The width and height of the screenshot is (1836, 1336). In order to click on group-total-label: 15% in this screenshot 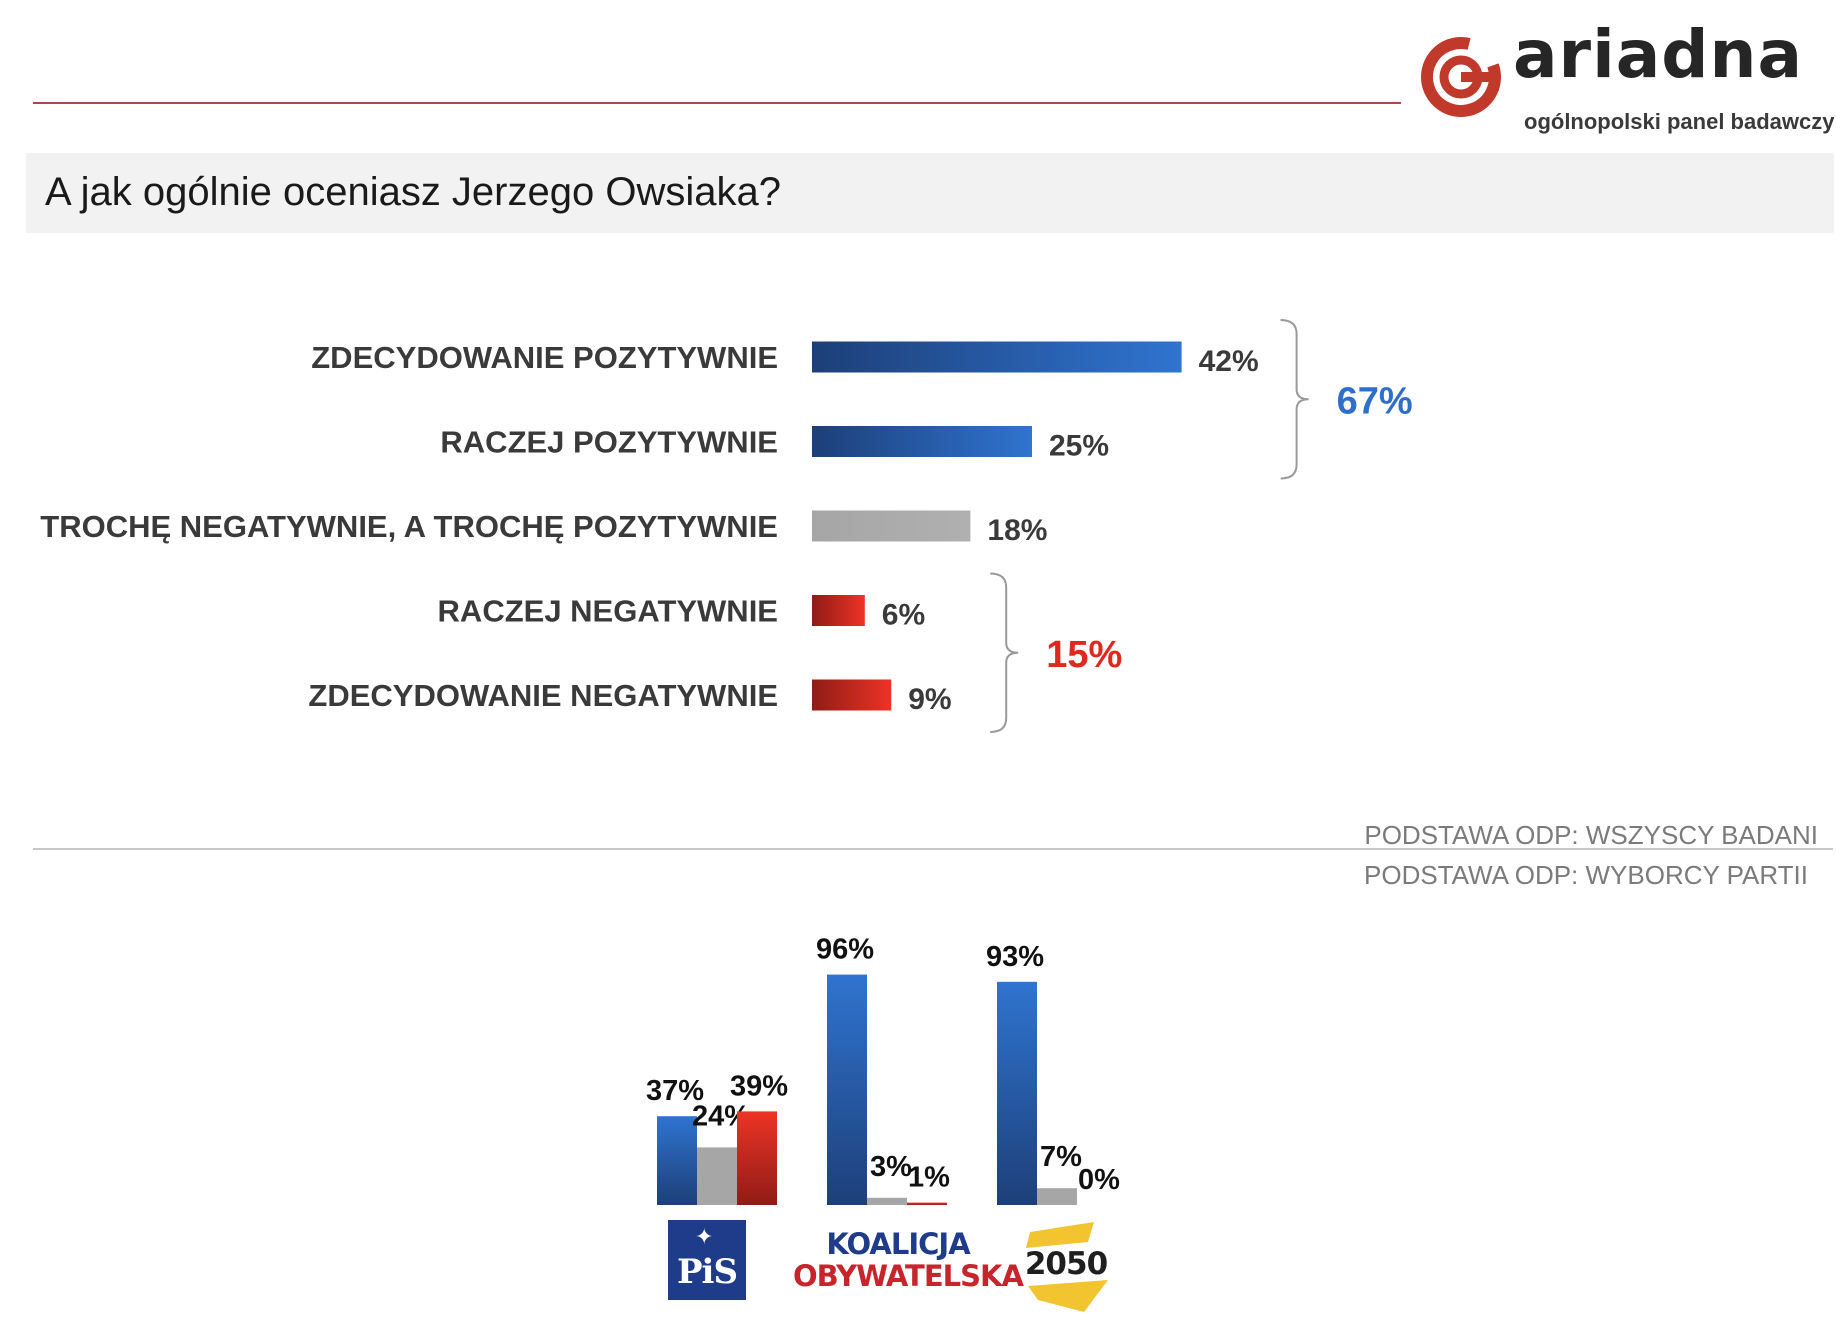, I will do `click(1084, 655)`.